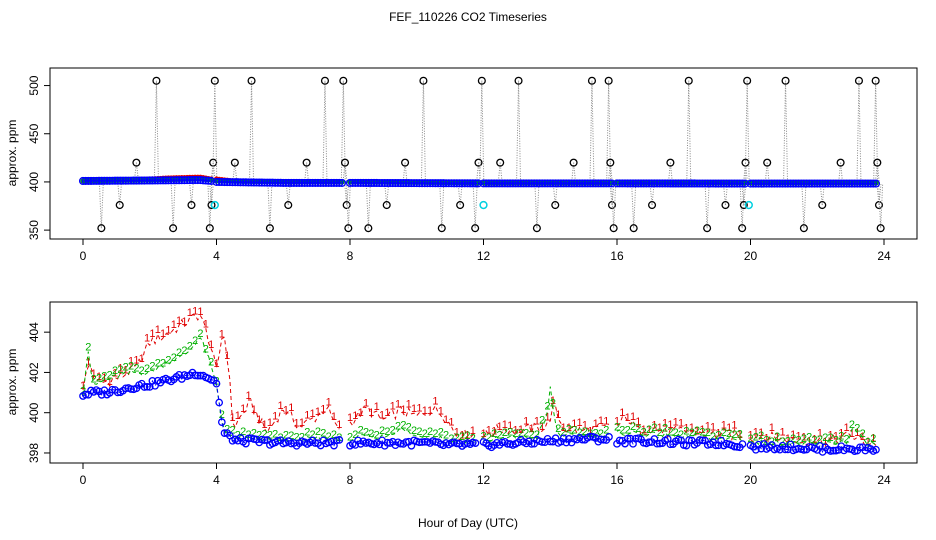 This screenshot has width=936, height=540. What do you see at coordinates (83, 480) in the screenshot?
I see `x-tick-label: 0` at bounding box center [83, 480].